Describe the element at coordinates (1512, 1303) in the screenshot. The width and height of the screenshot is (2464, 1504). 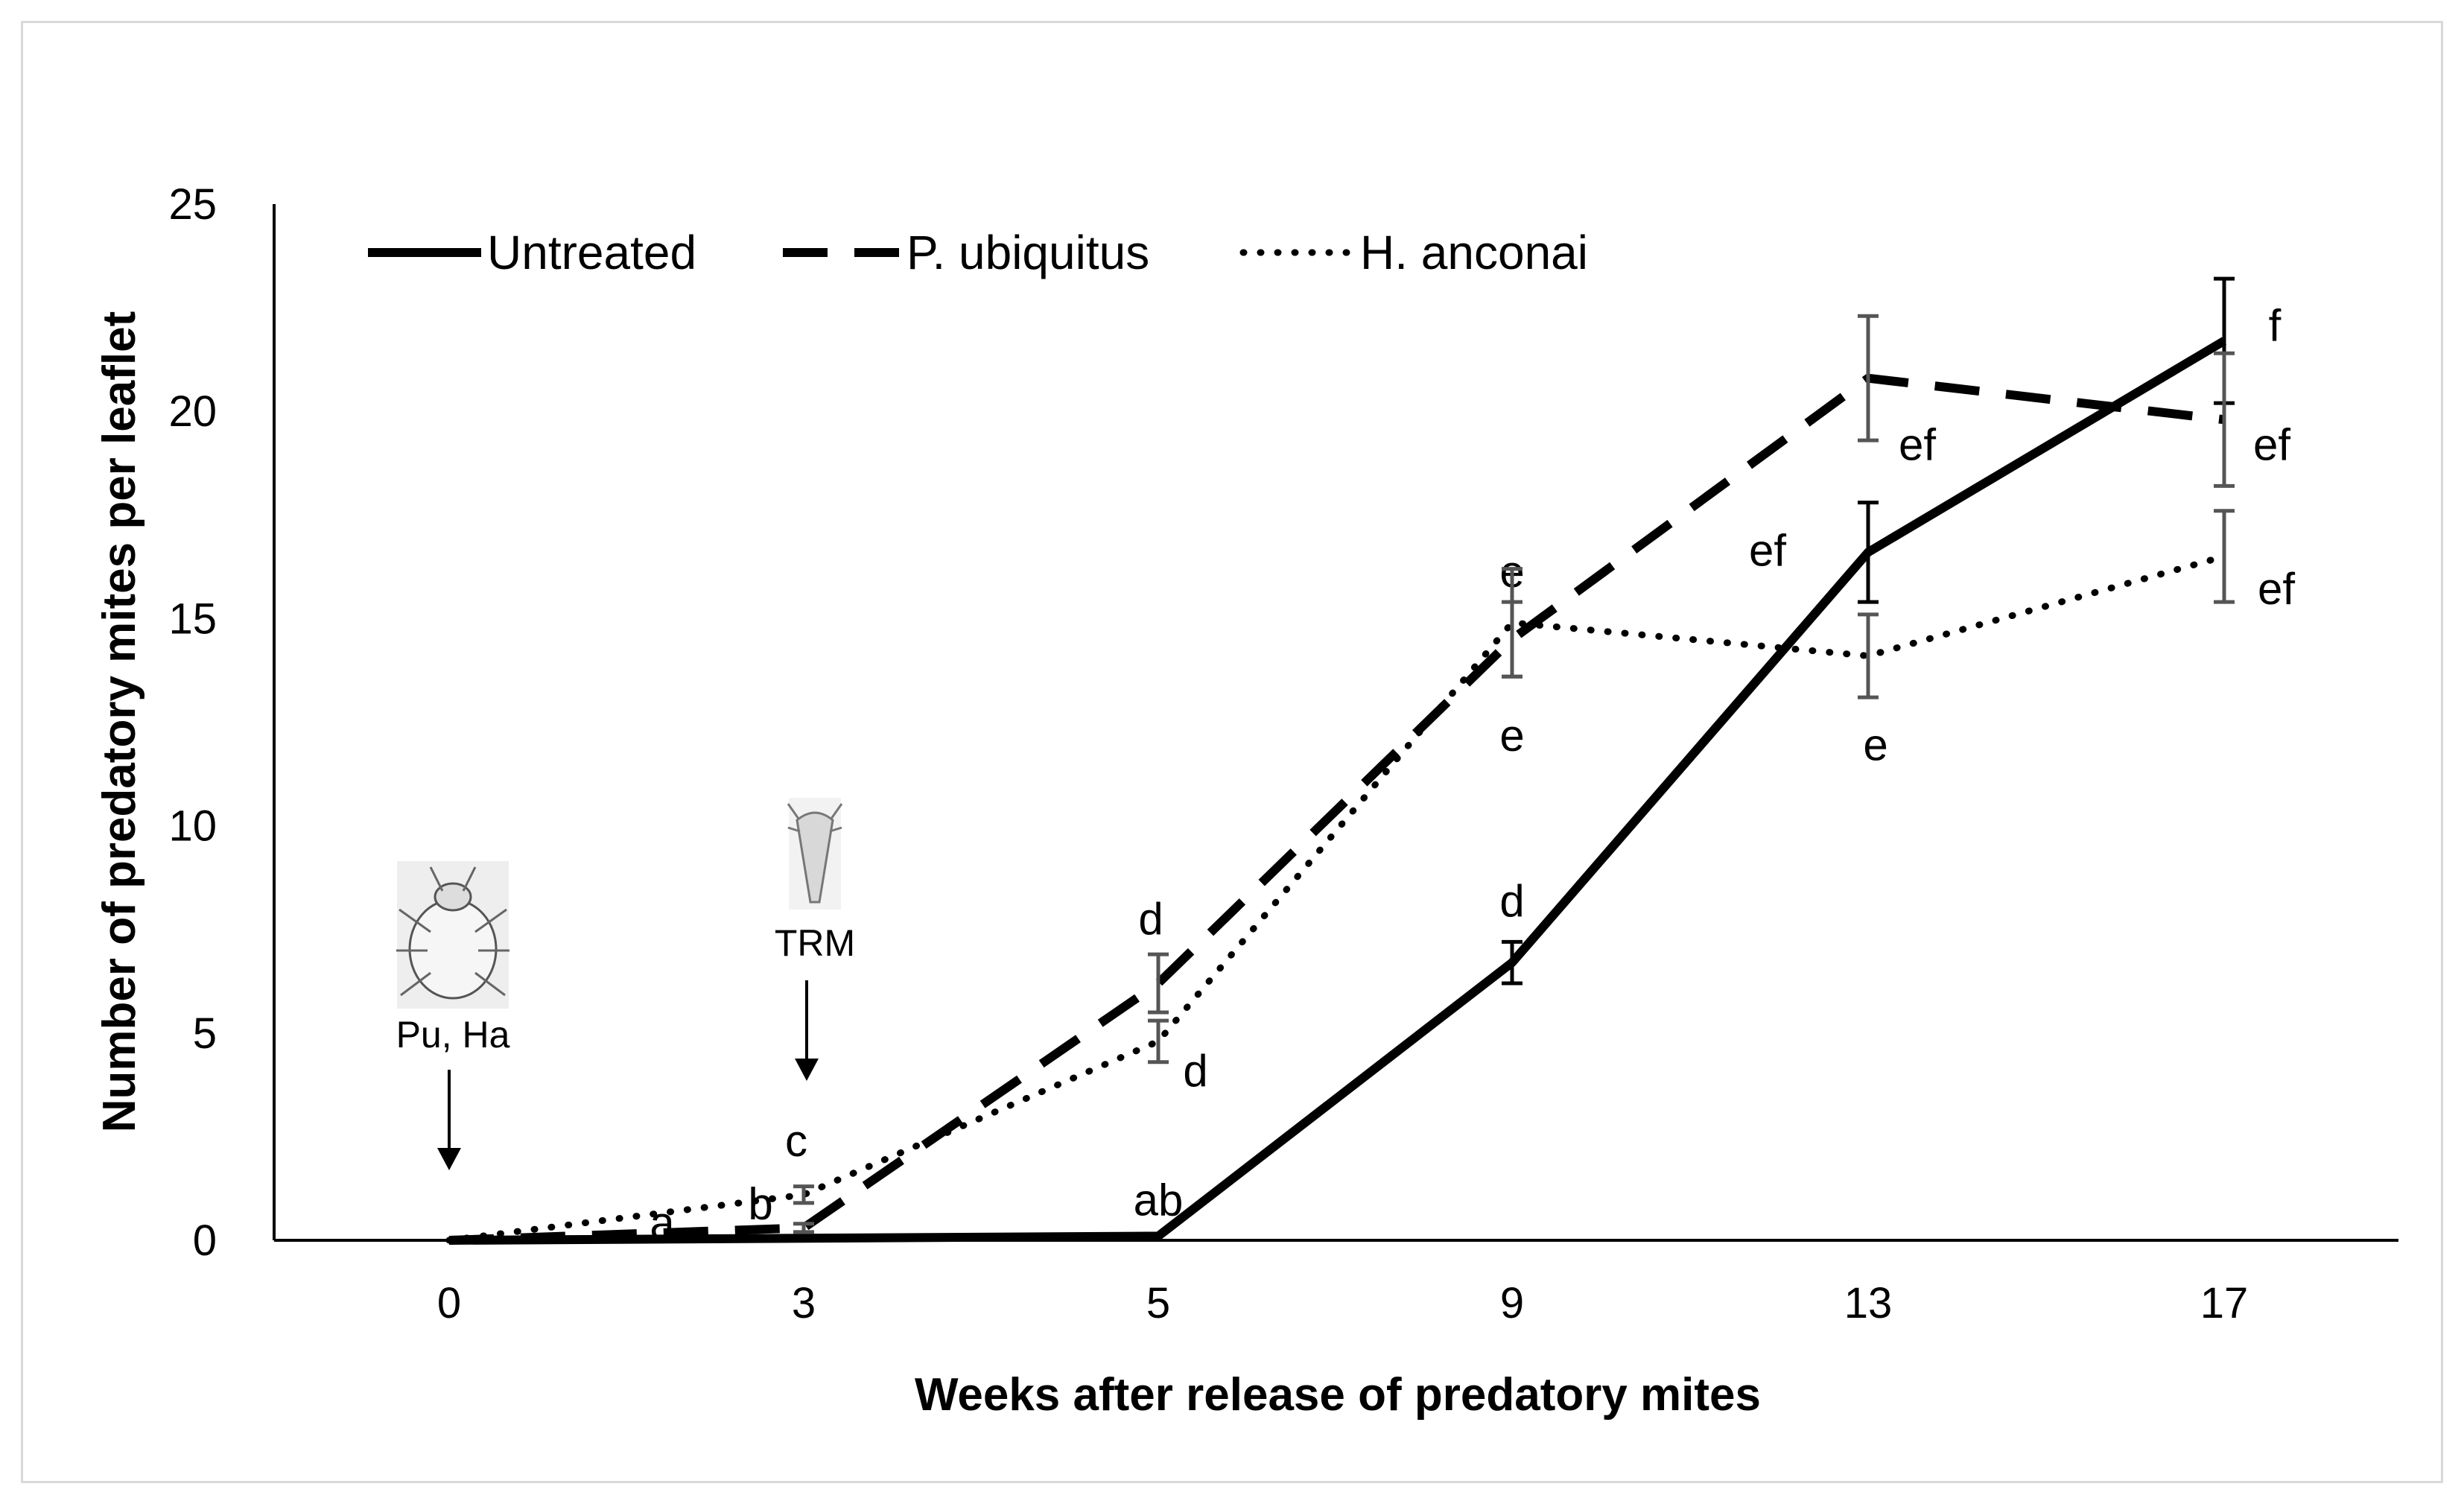
I see `x-tick-label: 9` at that location.